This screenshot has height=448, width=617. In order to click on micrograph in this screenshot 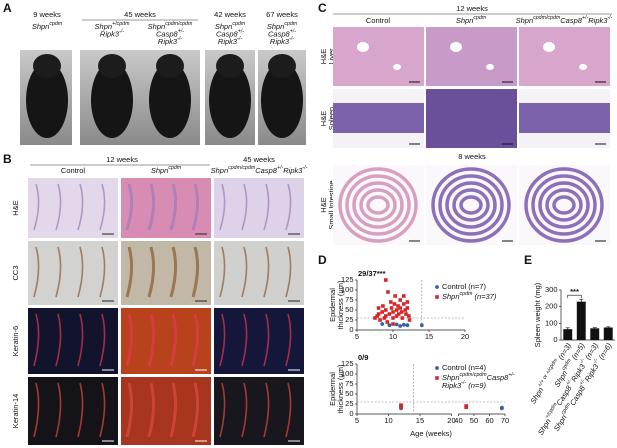, I will do `click(471, 118)`.